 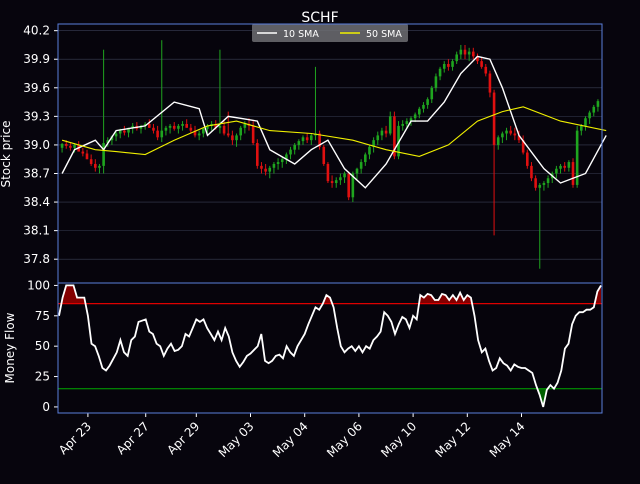 What do you see at coordinates (183, 438) in the screenshot?
I see `x-tick-label: Apr 29` at bounding box center [183, 438].